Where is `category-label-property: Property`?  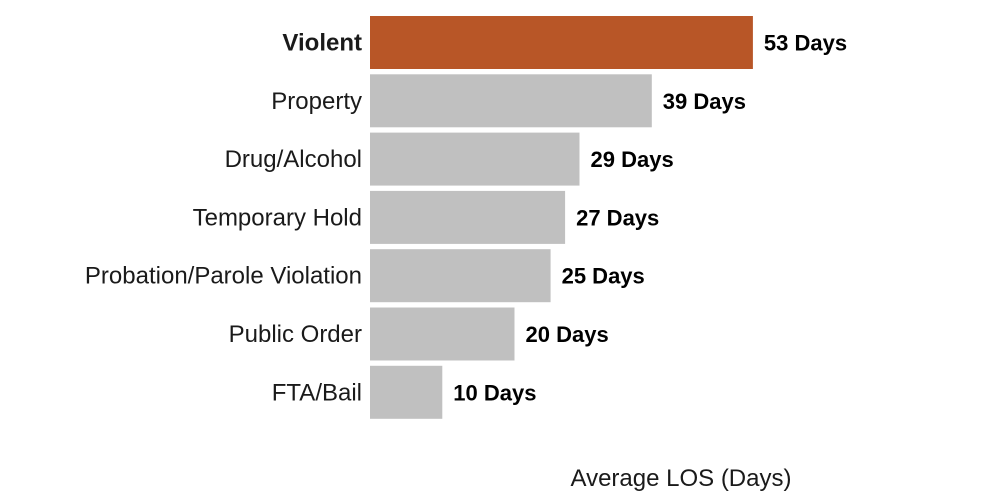
category-label-property: Property is located at coordinates (316, 101).